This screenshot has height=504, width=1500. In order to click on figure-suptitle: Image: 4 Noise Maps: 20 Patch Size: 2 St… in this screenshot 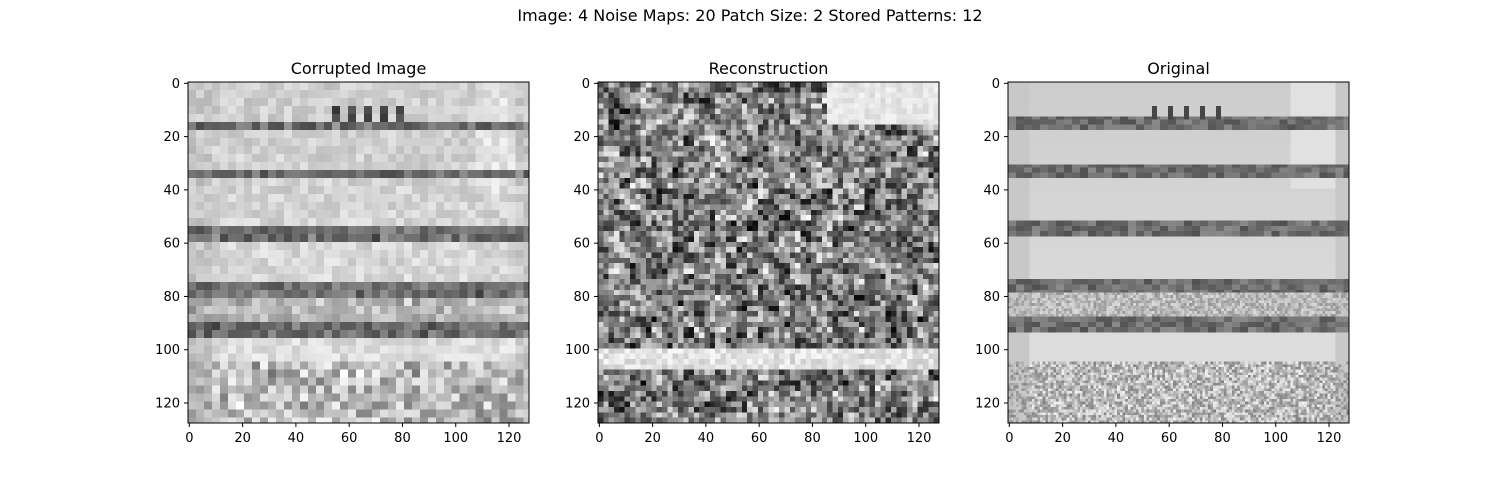, I will do `click(750, 15)`.